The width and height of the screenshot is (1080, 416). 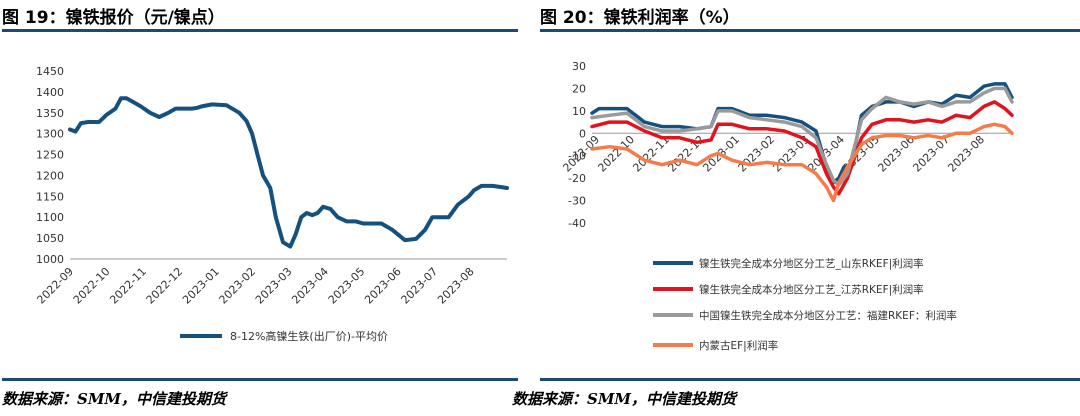 What do you see at coordinates (810, 30) in the screenshot?
I see `right-top-rule` at bounding box center [810, 30].